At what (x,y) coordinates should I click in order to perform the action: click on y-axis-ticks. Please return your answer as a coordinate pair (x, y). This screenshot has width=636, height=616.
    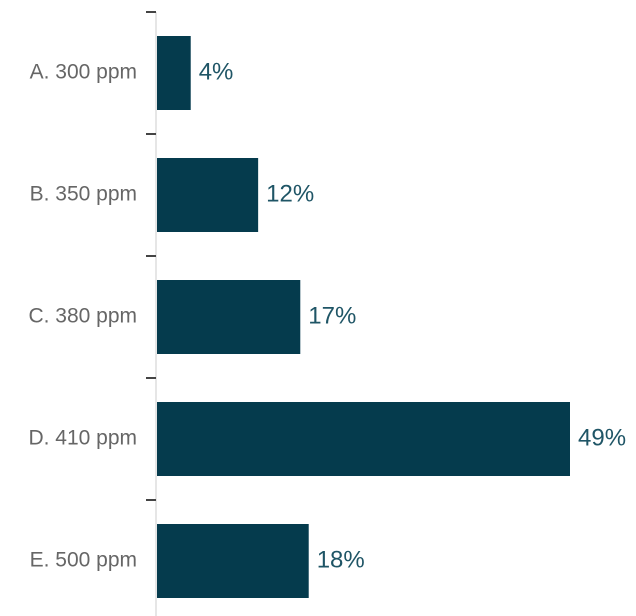
    Looking at the image, I should click on (151, 256).